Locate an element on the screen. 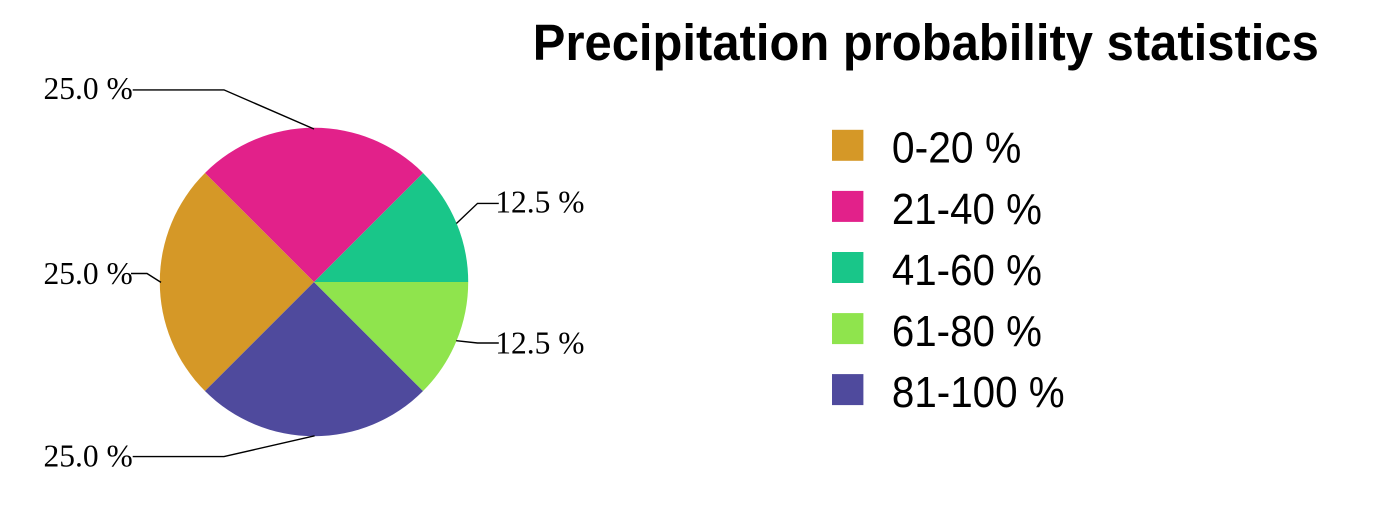 The height and width of the screenshot is (530, 1381). svg-text:Precipitation probability stat: Precipitation probability statistics is located at coordinates (926, 42).